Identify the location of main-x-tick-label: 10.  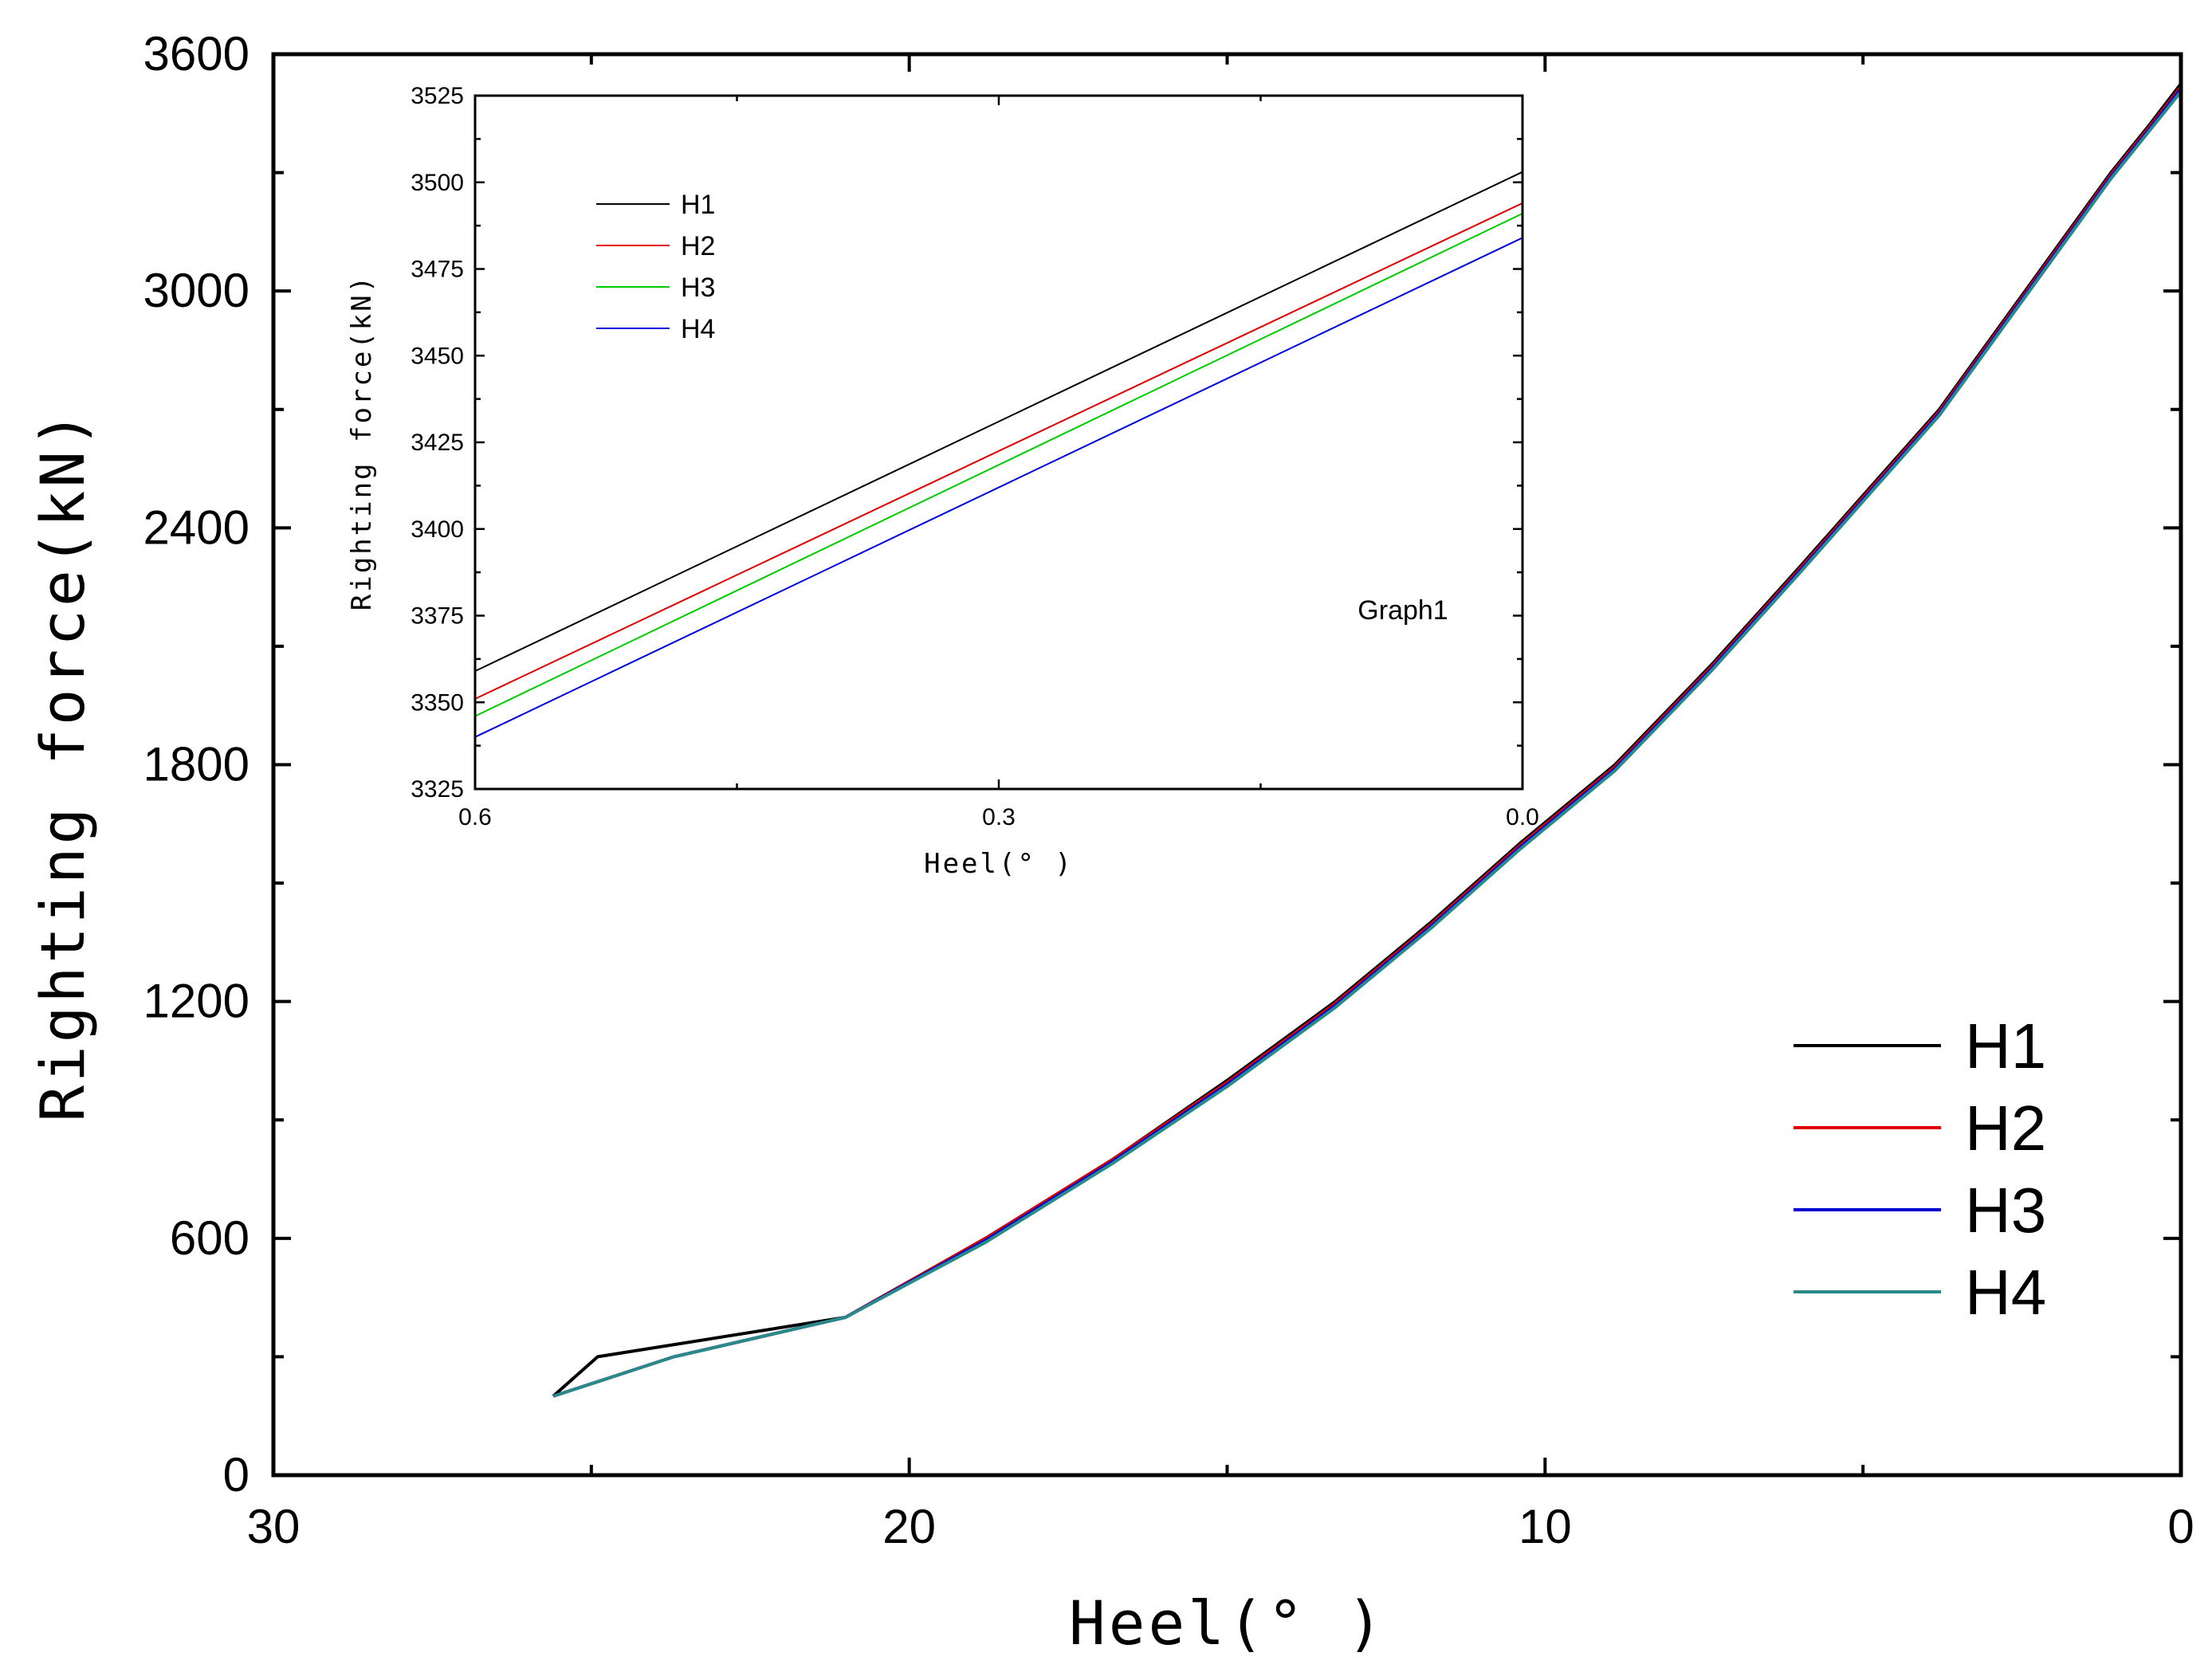
(1545, 1527).